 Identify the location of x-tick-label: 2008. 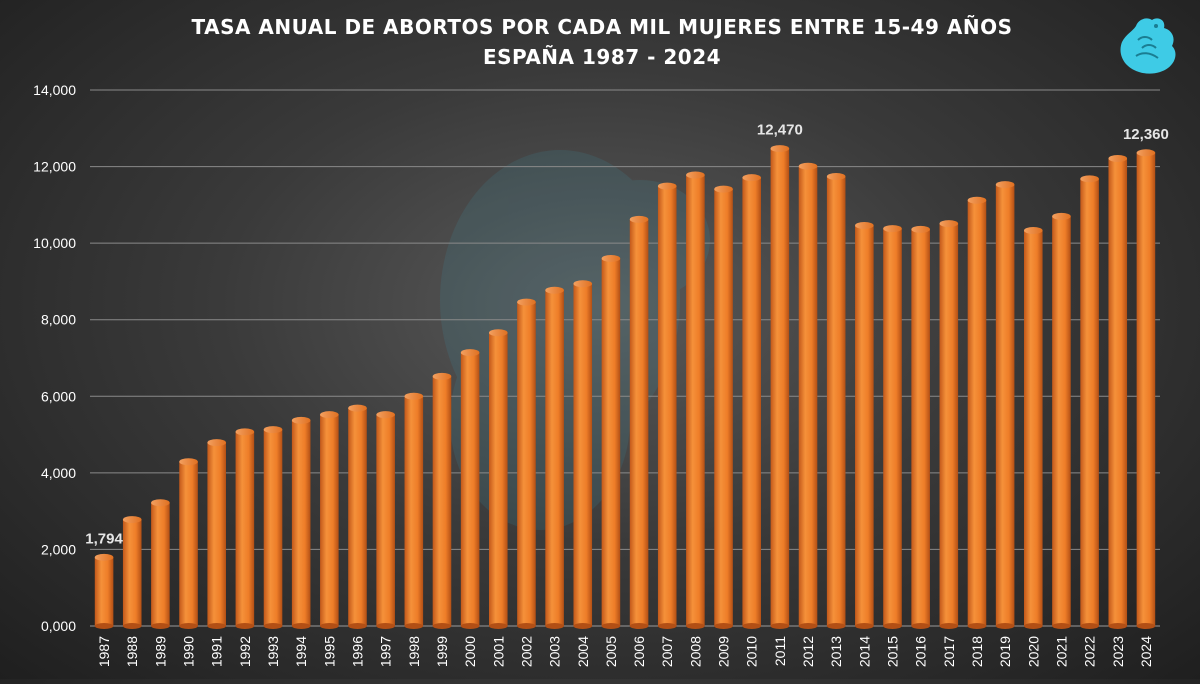
(695, 651).